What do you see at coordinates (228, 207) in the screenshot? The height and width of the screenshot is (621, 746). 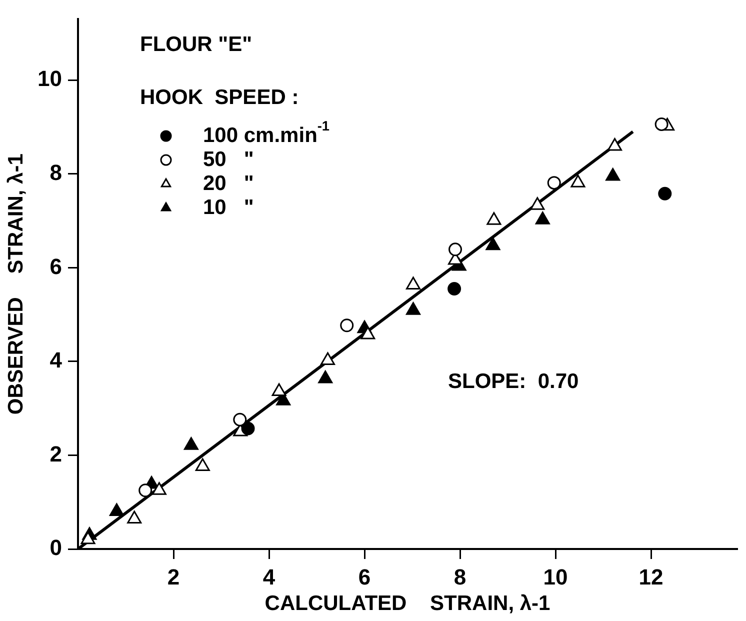 I see `legend-label: 10 "` at bounding box center [228, 207].